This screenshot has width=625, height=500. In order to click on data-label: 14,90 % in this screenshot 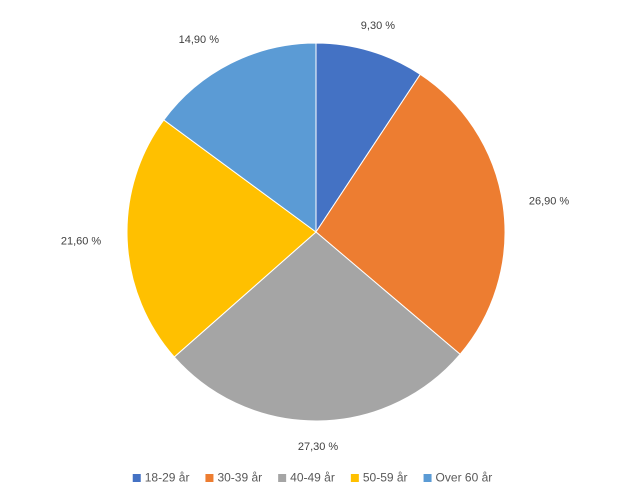, I will do `click(199, 40)`.